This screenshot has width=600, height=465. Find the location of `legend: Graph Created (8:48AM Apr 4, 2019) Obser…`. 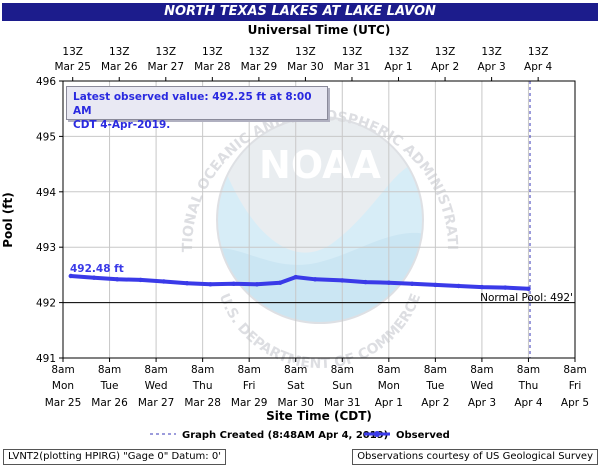

legend: Graph Created (8:48AM Apr 4, 2019) Obser… is located at coordinates (300, 435).